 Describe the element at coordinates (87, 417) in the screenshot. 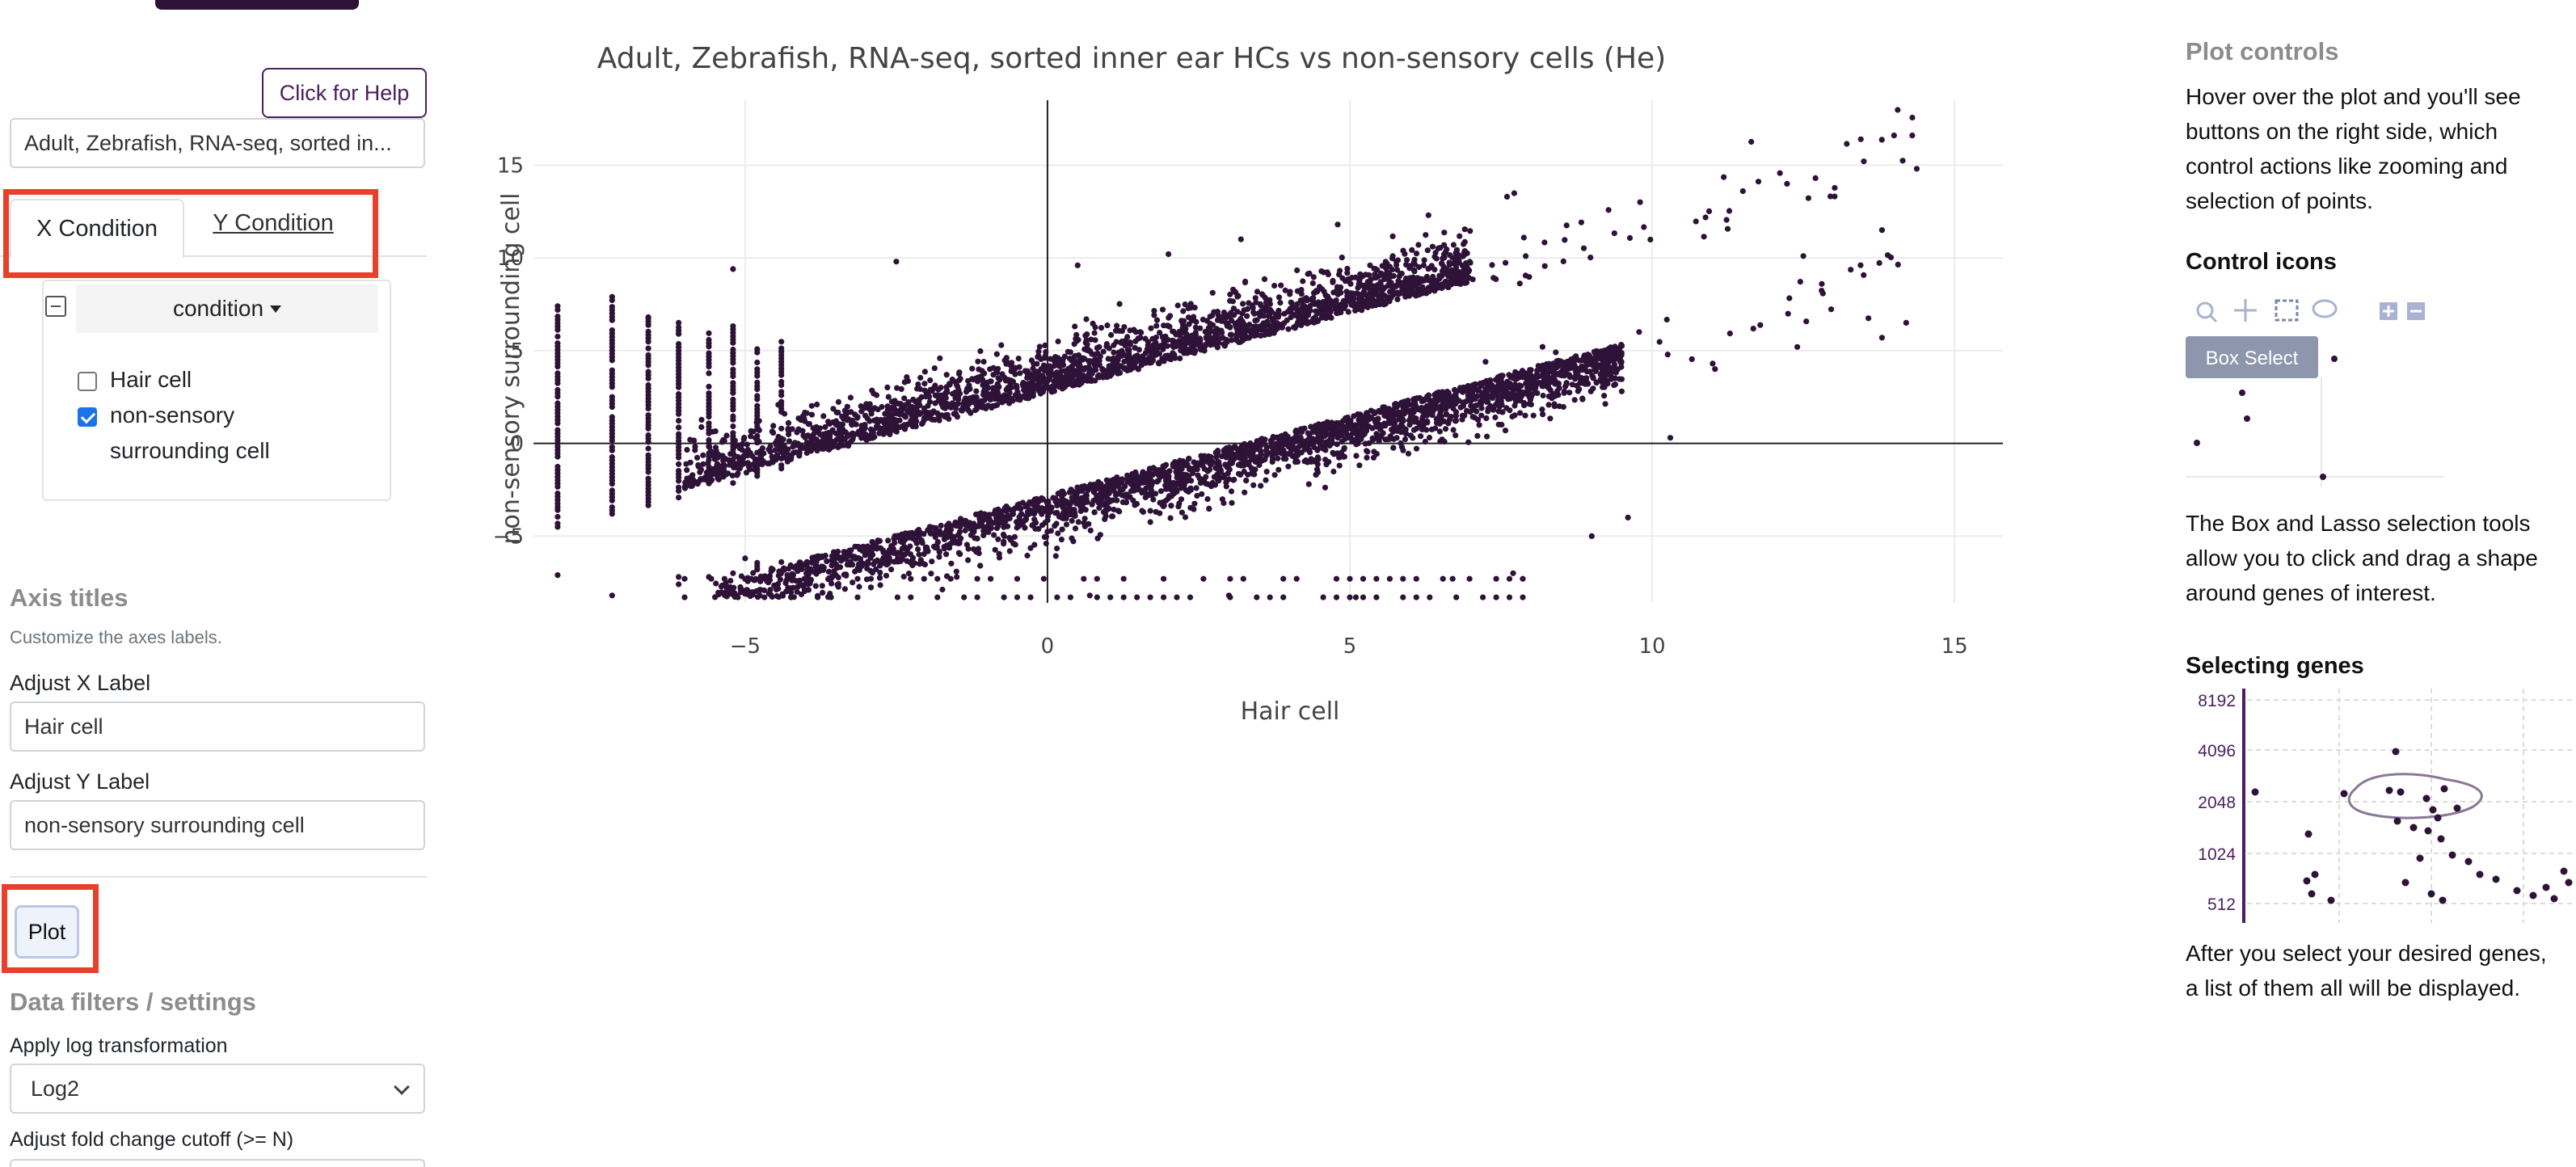

I see `checkbox-non-sensory` at that location.